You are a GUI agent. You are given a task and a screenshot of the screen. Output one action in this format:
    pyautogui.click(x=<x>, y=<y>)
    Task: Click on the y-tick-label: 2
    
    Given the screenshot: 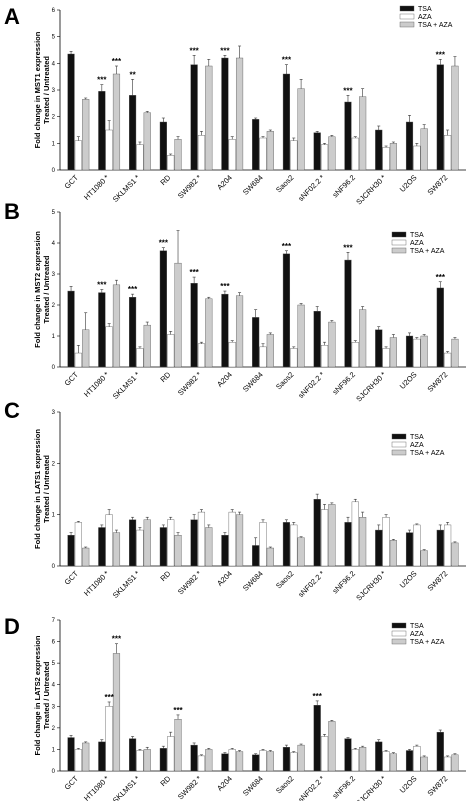 What is the action you would take?
    pyautogui.click(x=54, y=306)
    